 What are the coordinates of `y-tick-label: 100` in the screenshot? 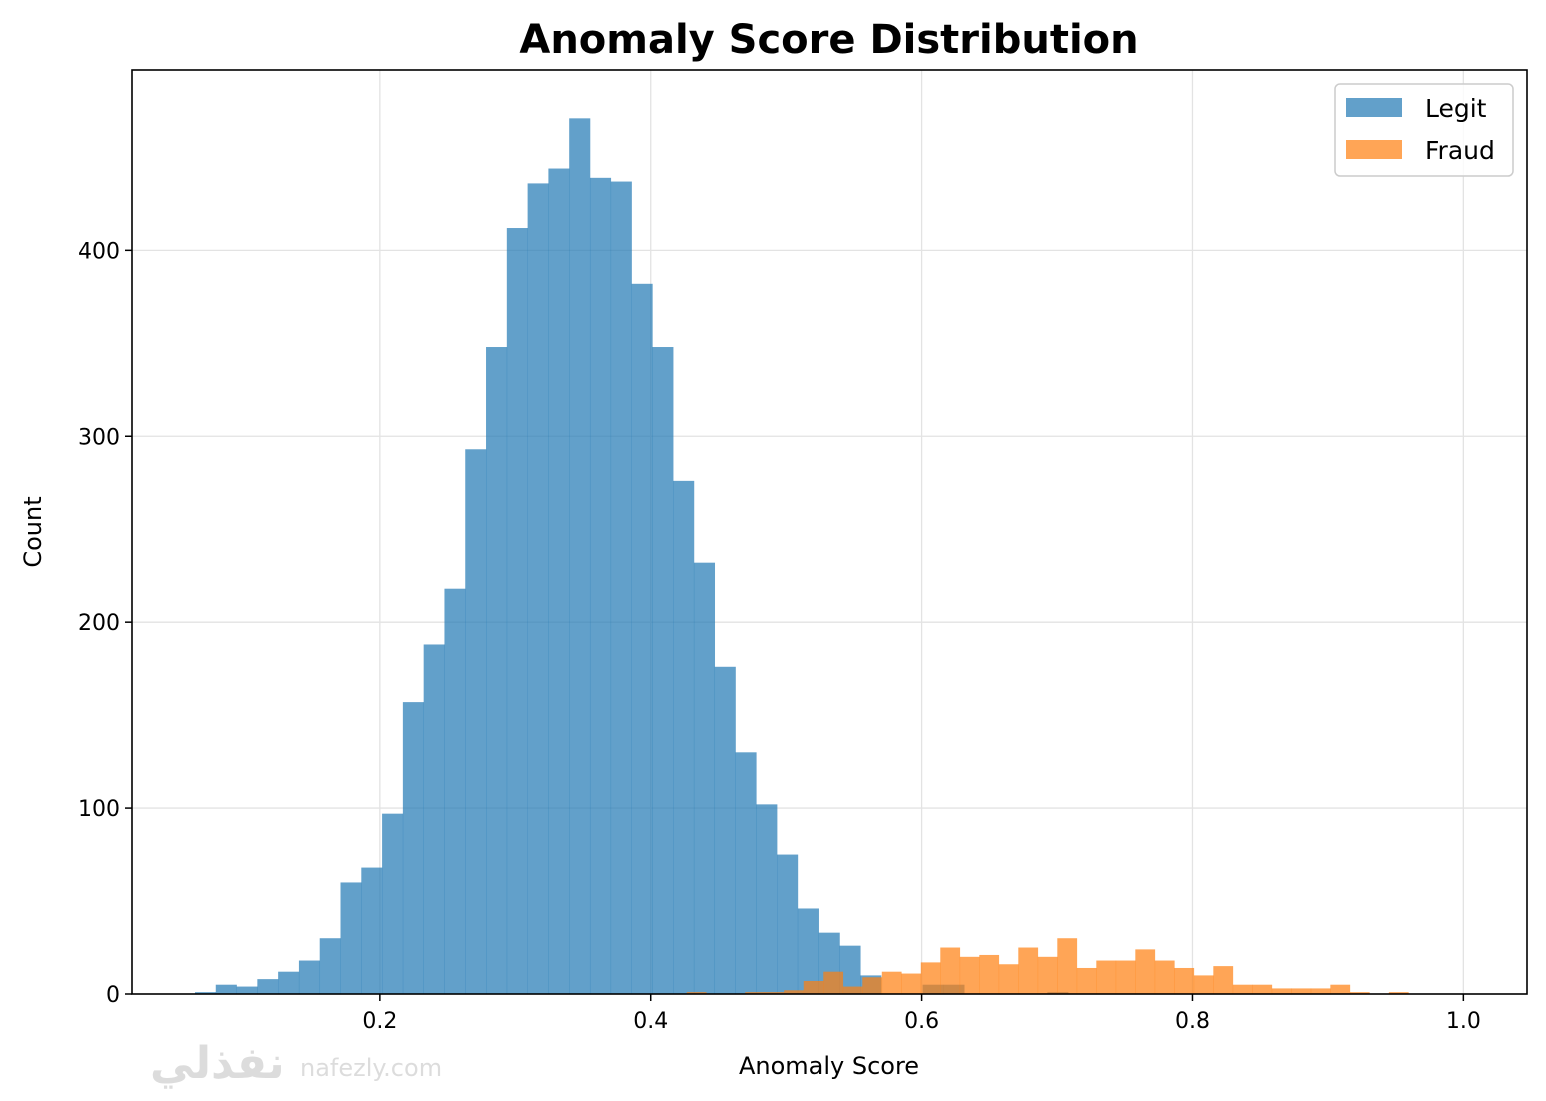 It's located at (99, 809).